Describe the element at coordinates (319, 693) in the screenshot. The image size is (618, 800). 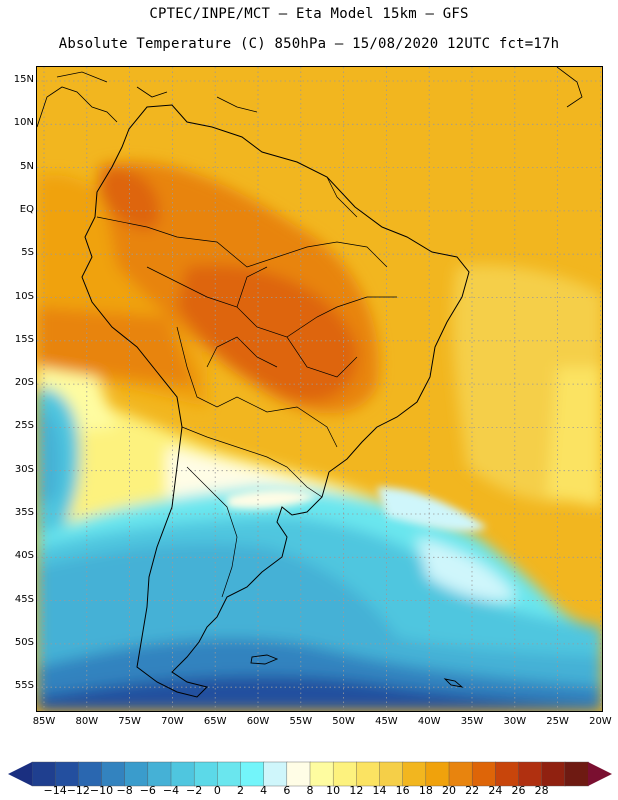
I see `field-coldest` at that location.